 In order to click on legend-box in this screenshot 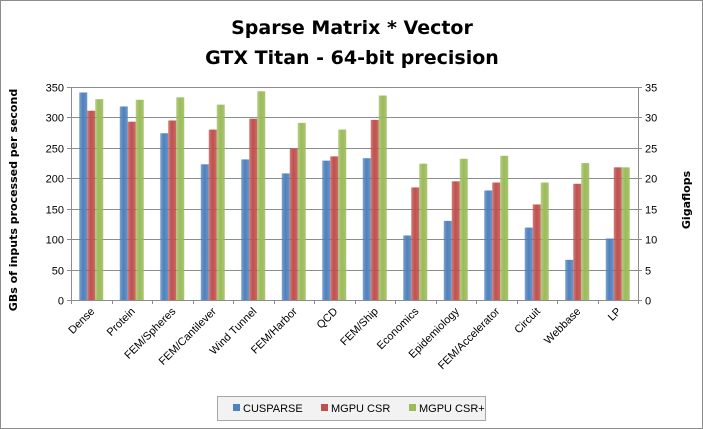, I will do `click(351, 408)`.